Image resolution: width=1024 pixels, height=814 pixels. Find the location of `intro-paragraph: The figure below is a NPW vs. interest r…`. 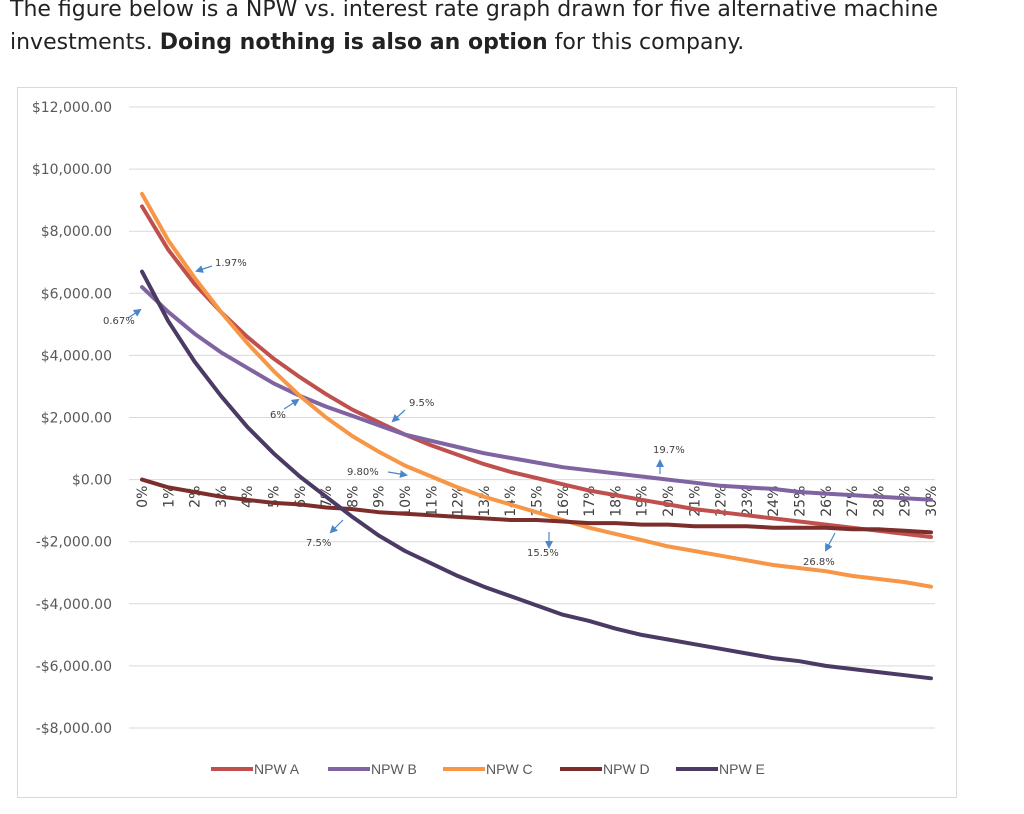

intro-paragraph: The figure below is a NPW vs. interest r… is located at coordinates (510, 29).